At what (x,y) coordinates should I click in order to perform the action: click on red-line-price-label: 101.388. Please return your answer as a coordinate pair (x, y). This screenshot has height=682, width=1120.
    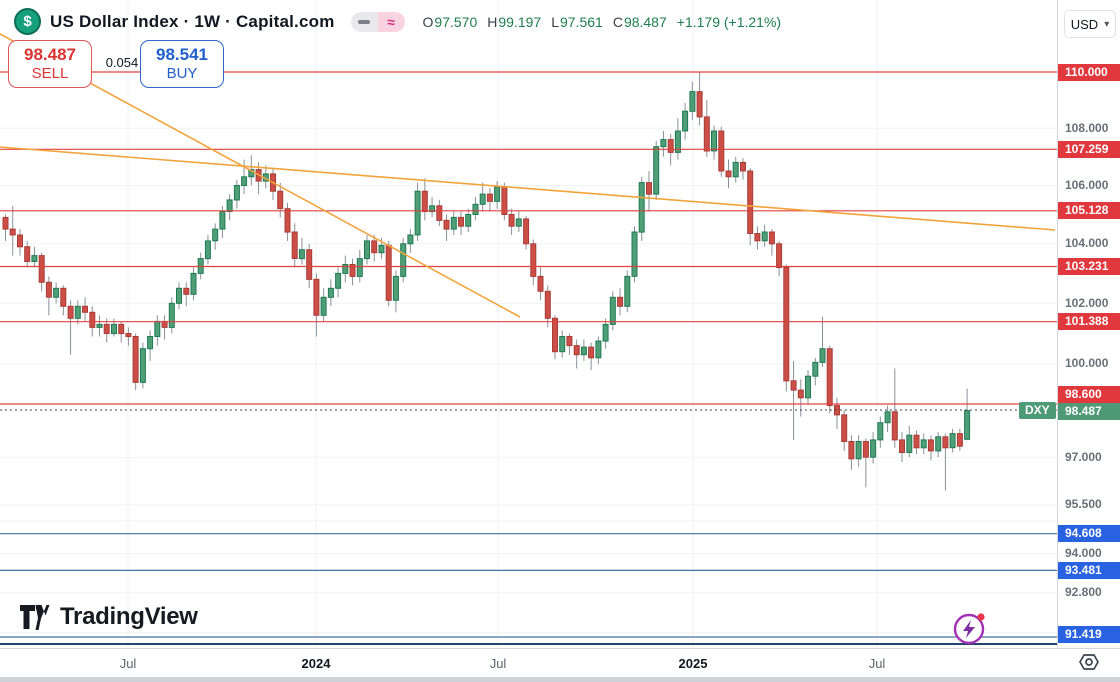
    Looking at the image, I should click on (1089, 321).